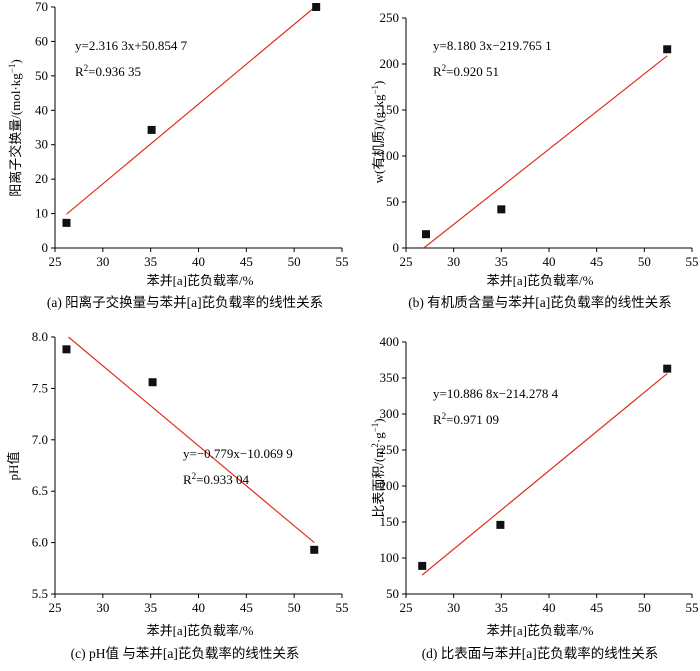 Image resolution: width=700 pixels, height=671 pixels. What do you see at coordinates (41, 40) in the screenshot?
I see `y-tick-label: 60` at bounding box center [41, 40].